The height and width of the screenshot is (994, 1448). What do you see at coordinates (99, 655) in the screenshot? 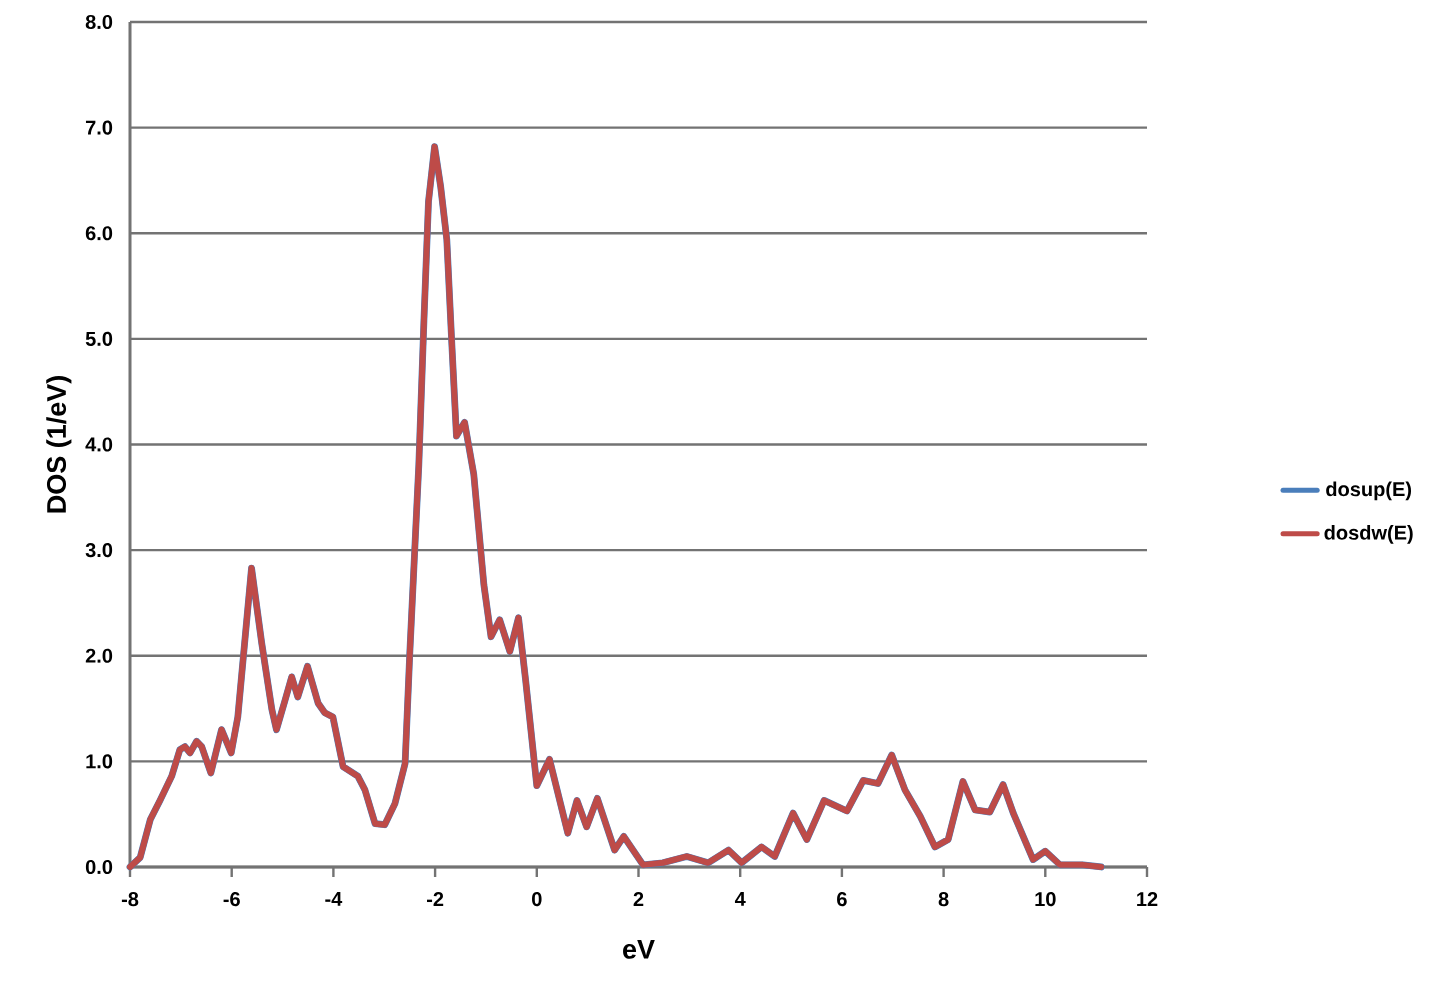
I see `y-tick-label: 2.0` at bounding box center [99, 655].